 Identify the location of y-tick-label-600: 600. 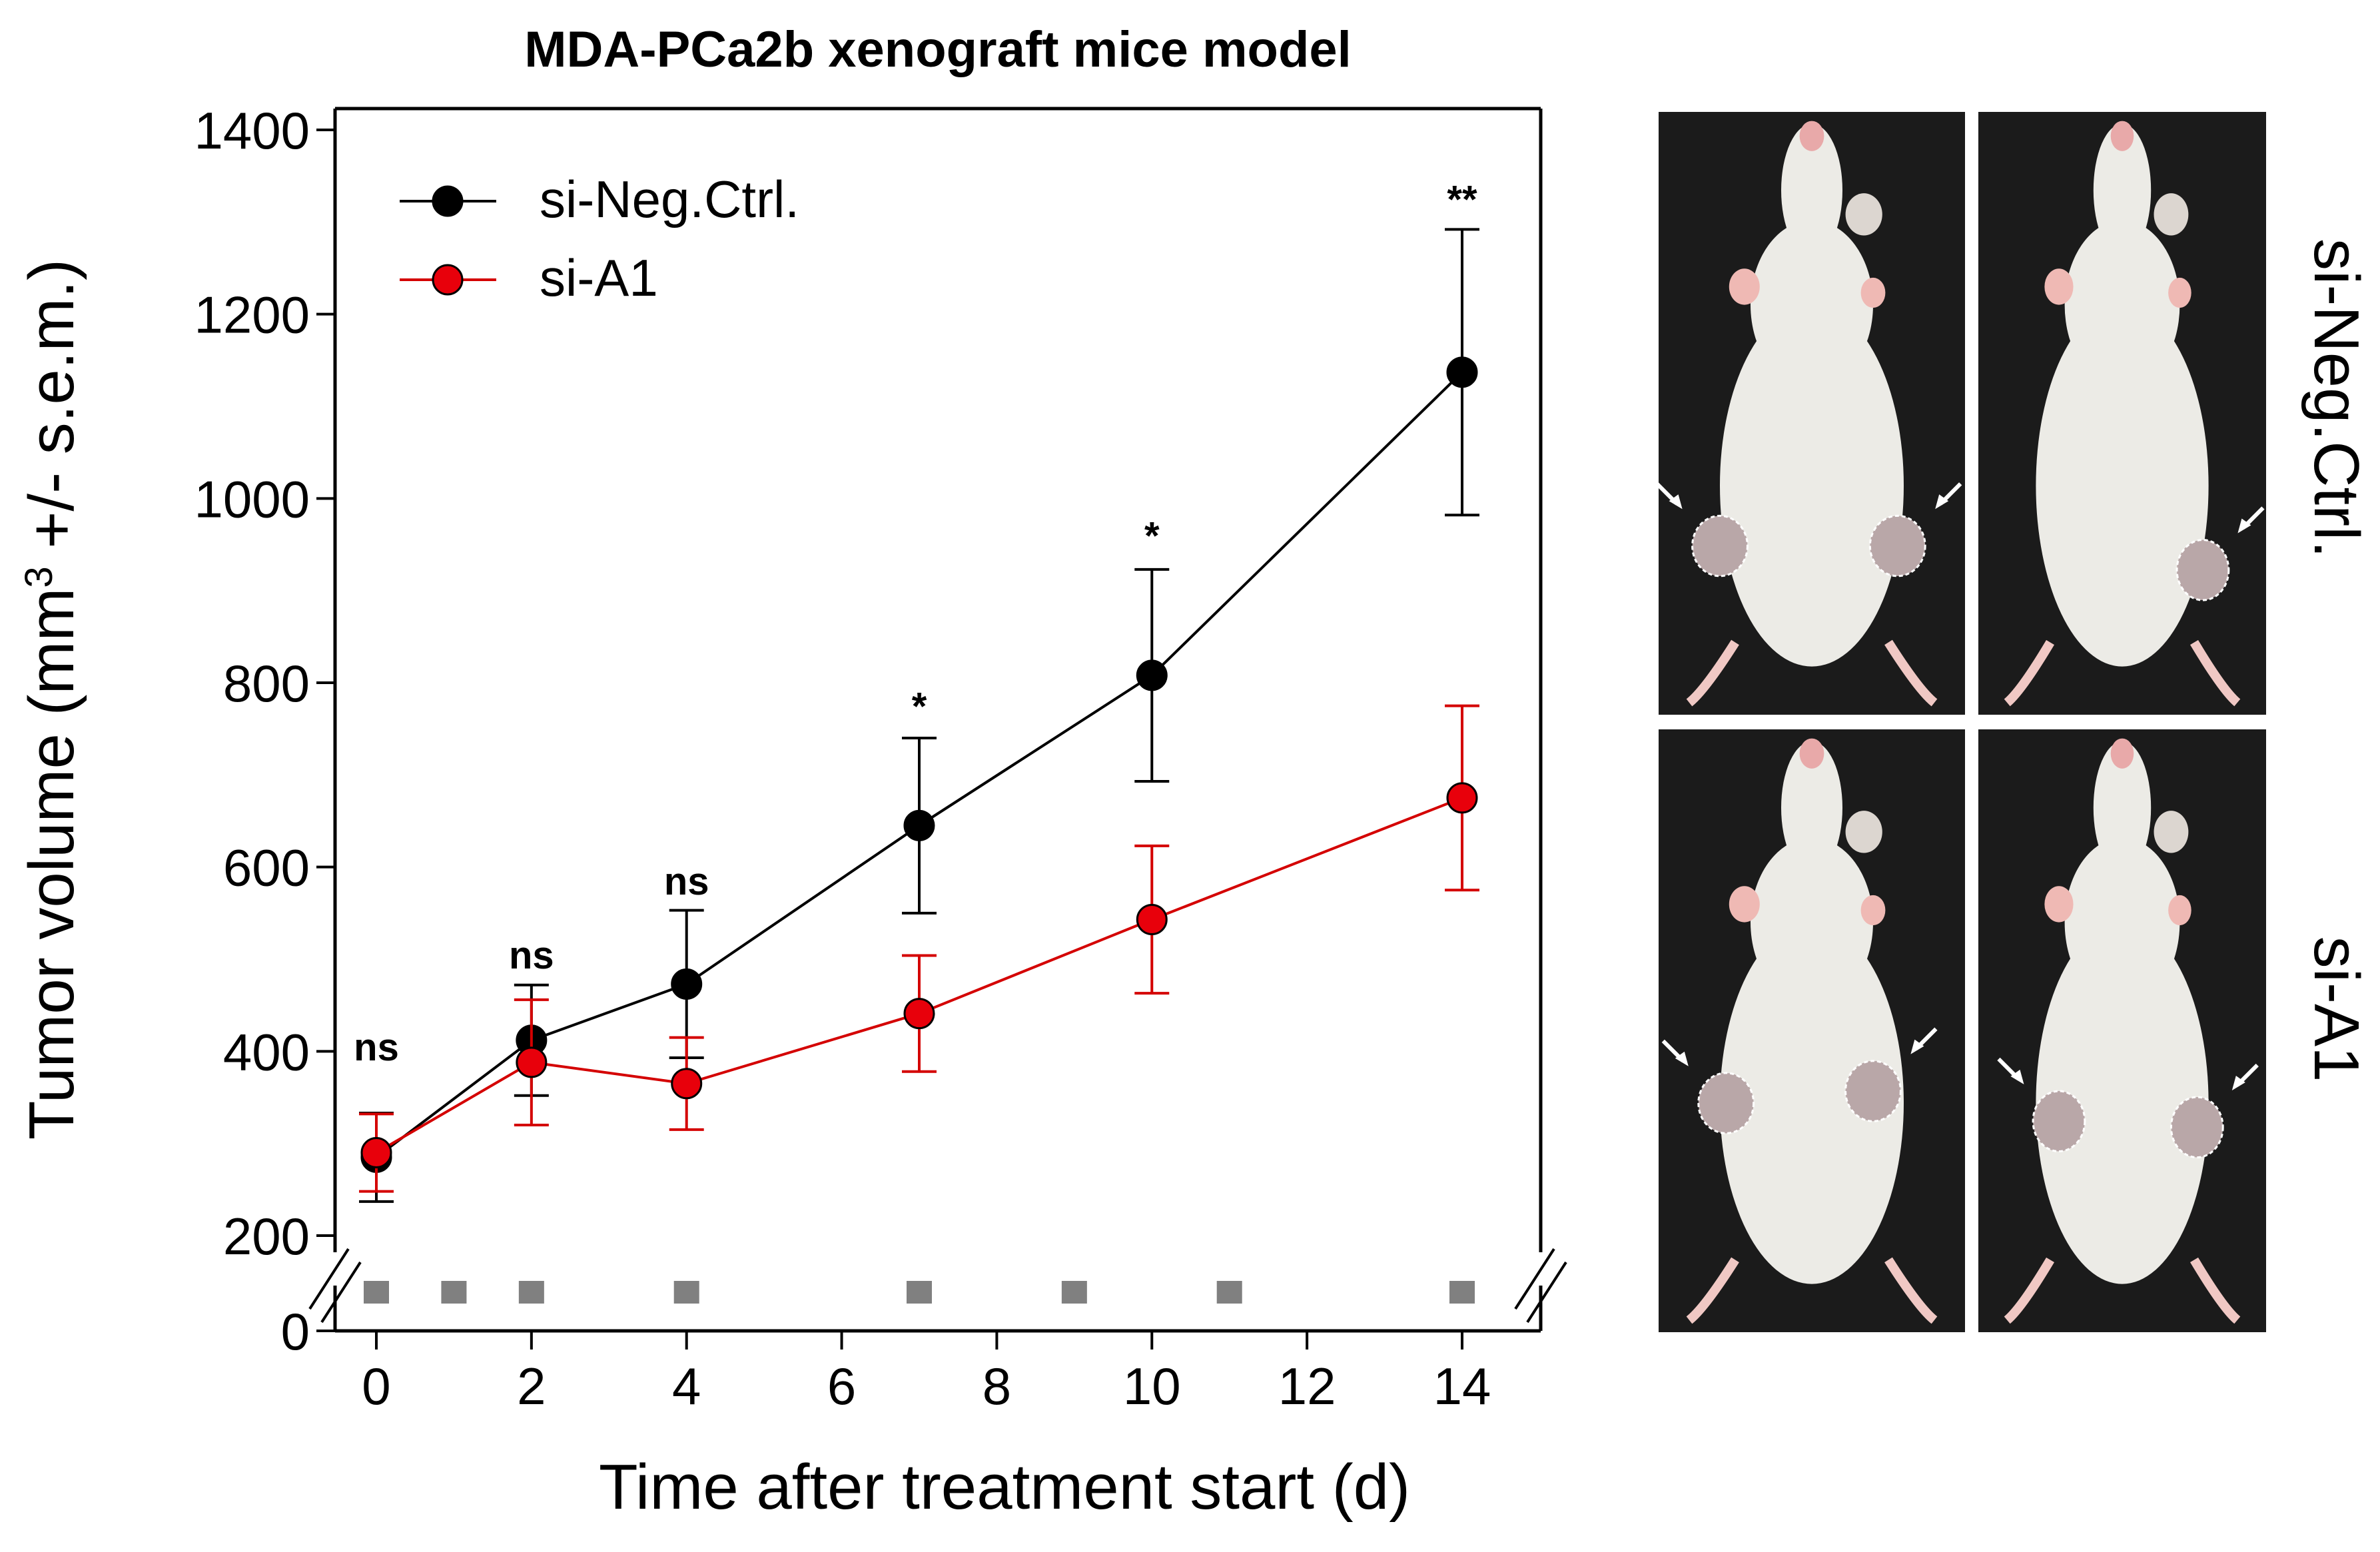
(266, 868).